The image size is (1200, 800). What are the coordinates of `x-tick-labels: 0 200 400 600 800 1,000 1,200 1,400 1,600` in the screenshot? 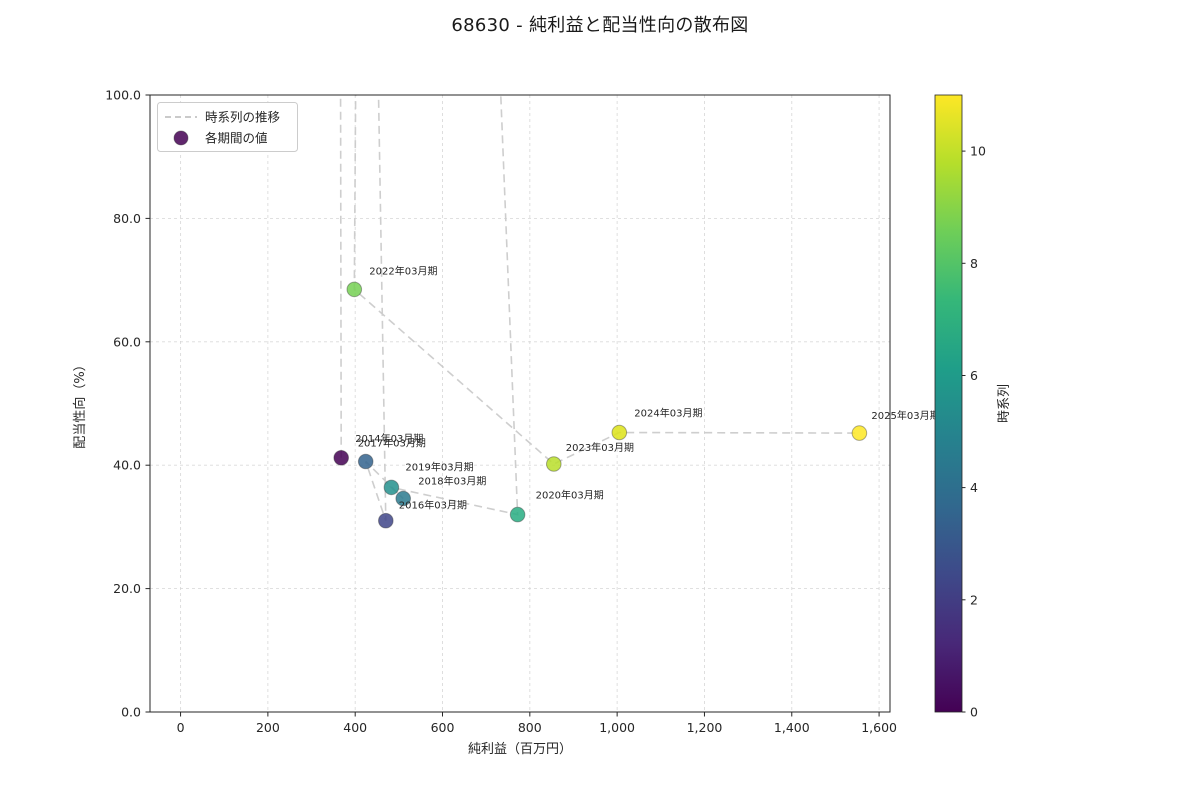 It's located at (537, 727).